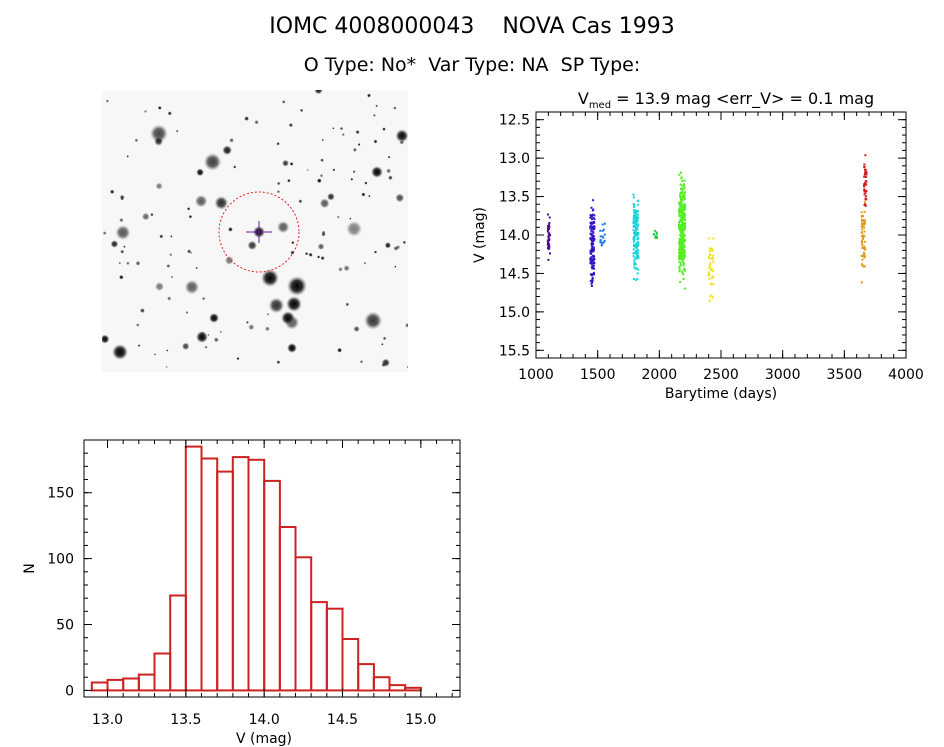 This screenshot has width=944, height=747. I want to click on y-tick-label: 14.5, so click(514, 274).